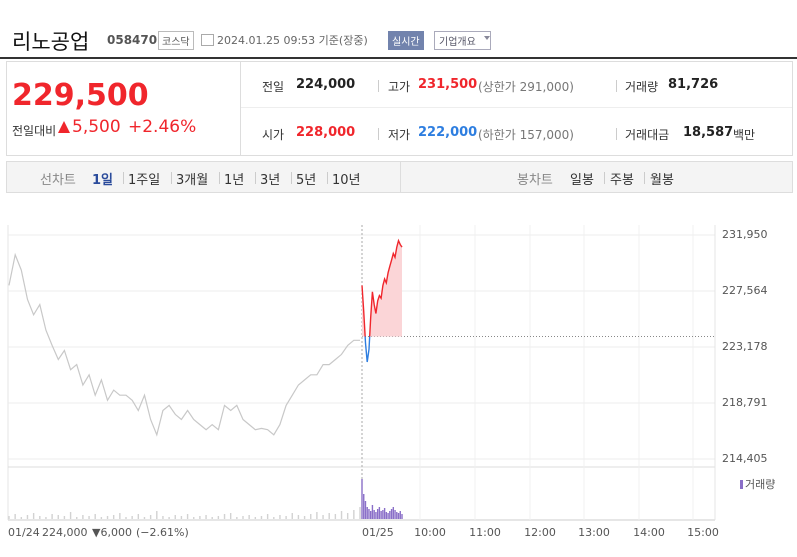 Image resolution: width=797 pixels, height=557 pixels. I want to click on x-tick-label: 12:00, so click(540, 532).